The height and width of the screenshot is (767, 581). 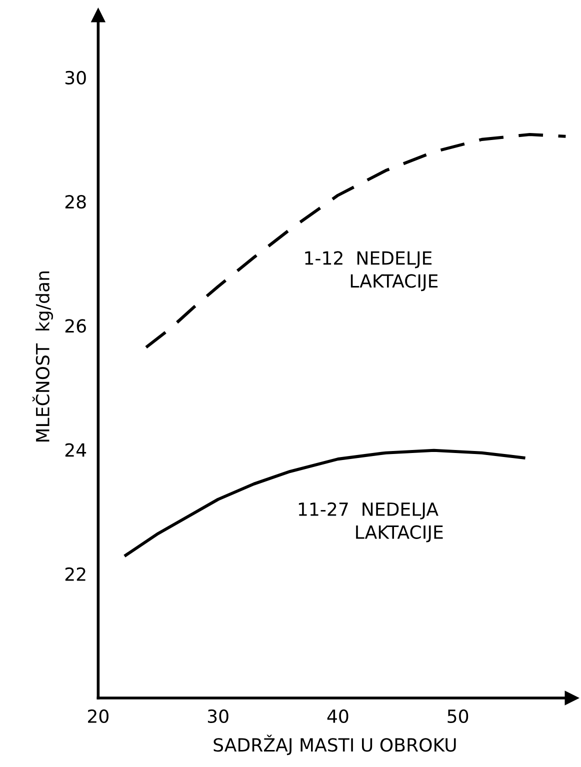 I want to click on y-tick-label: 22, so click(x=75, y=574).